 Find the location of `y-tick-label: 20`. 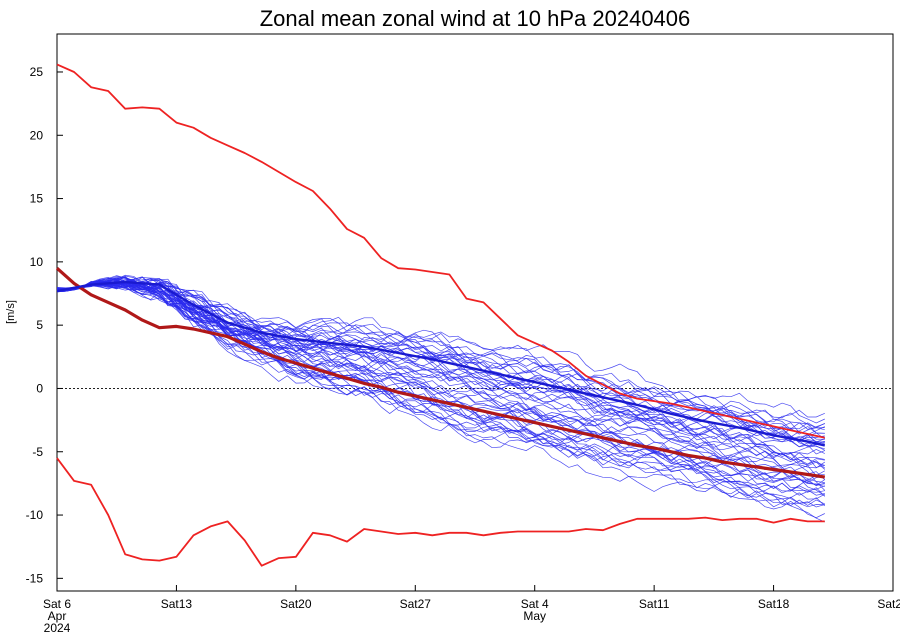

y-tick-label: 20 is located at coordinates (37, 135).